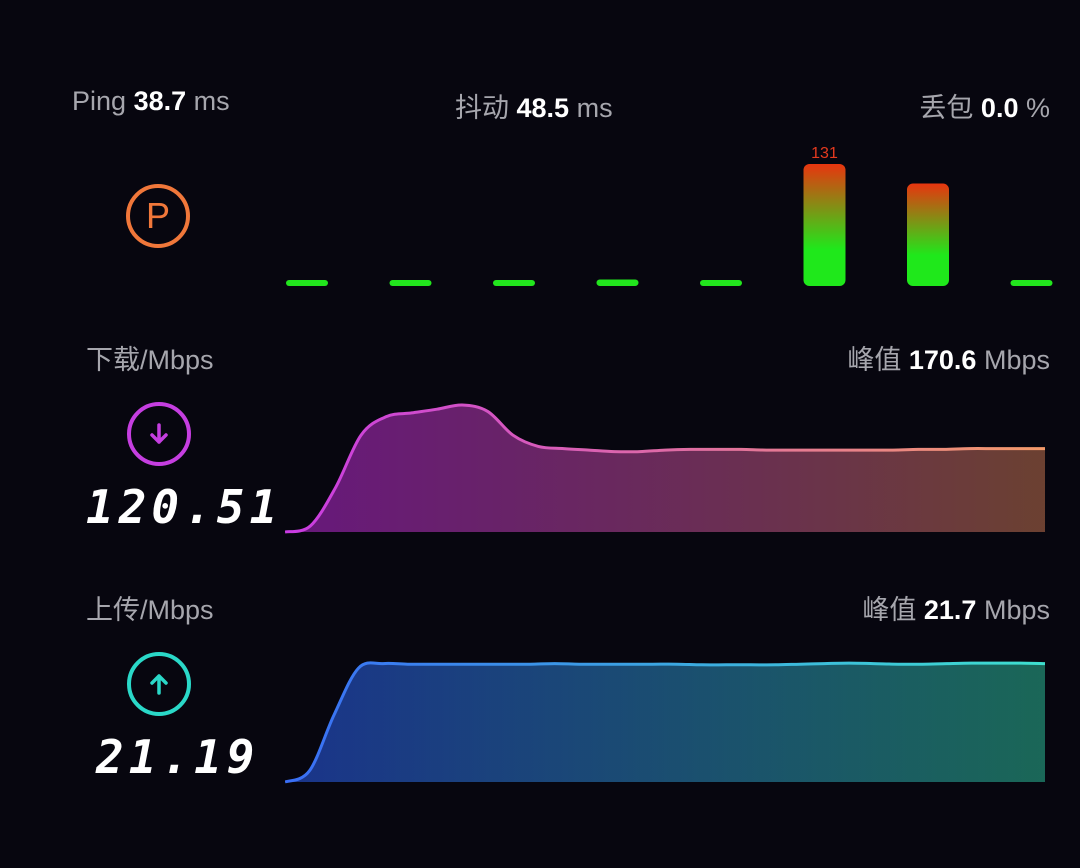 The height and width of the screenshot is (868, 1080). Describe the element at coordinates (1016, 610) in the screenshot. I see `upload-peak-unit: Mbps` at that location.